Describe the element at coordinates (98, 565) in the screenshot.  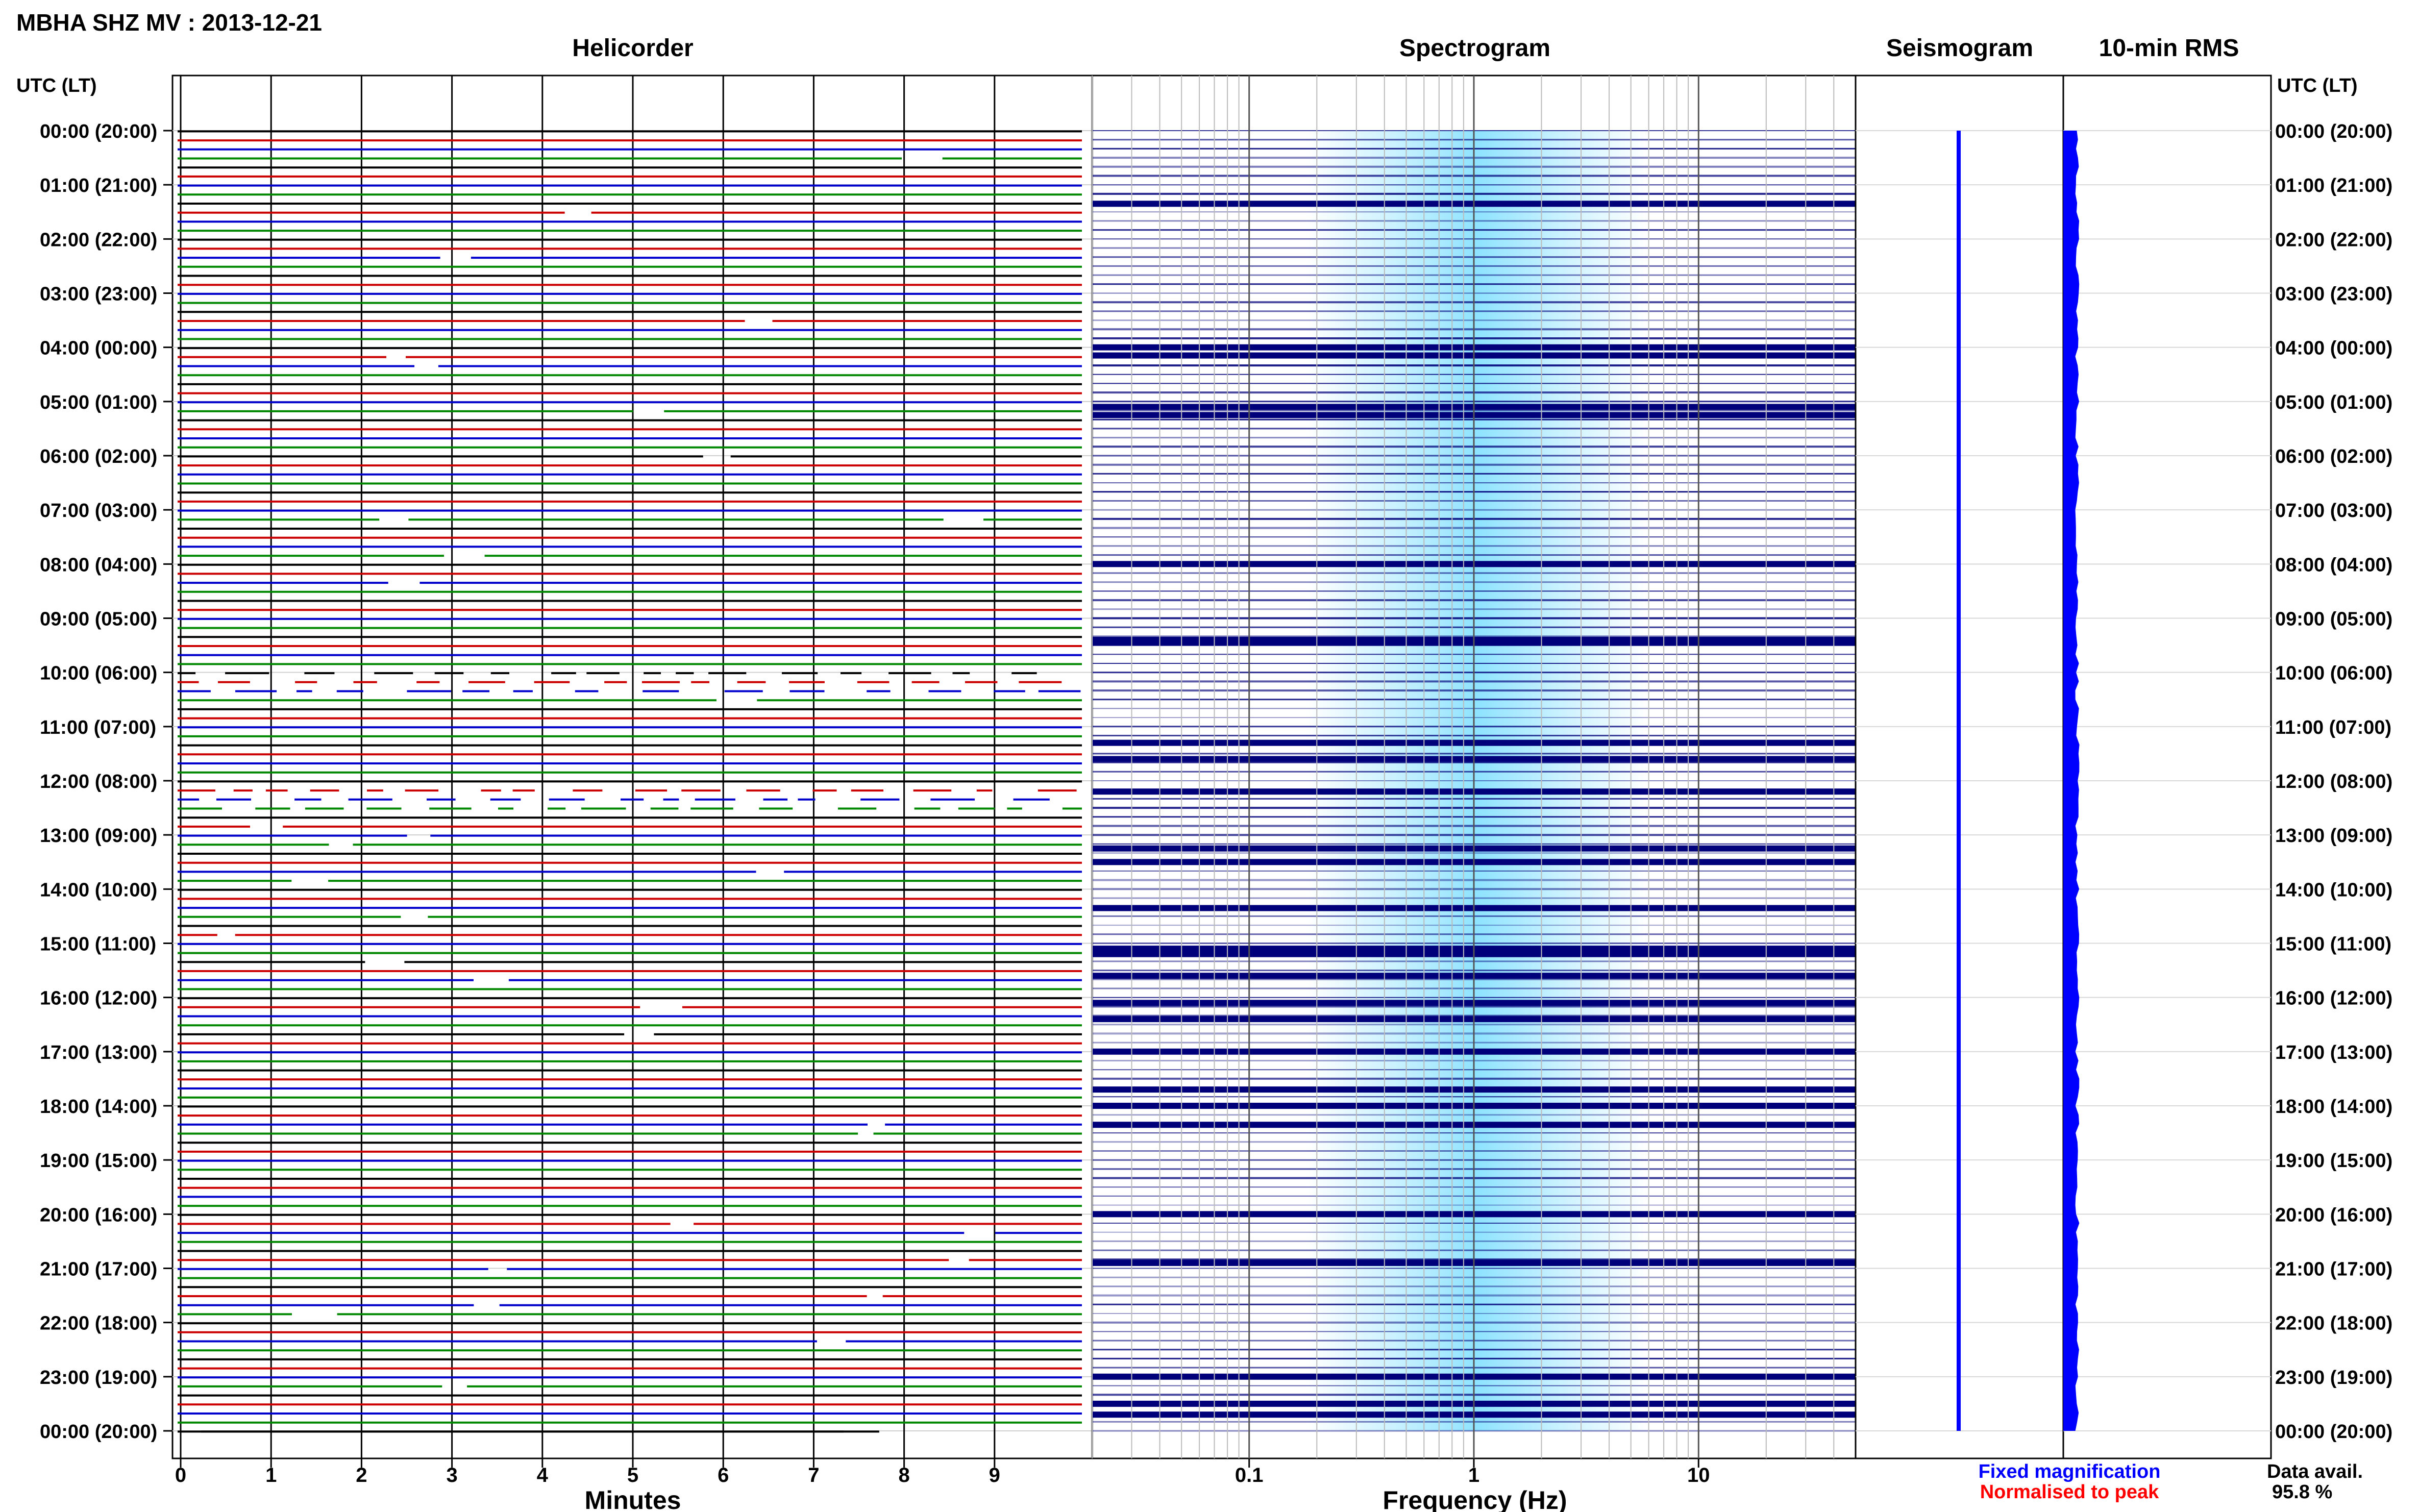
I see `time-tick-label-left: 08:00 (04:00)` at that location.